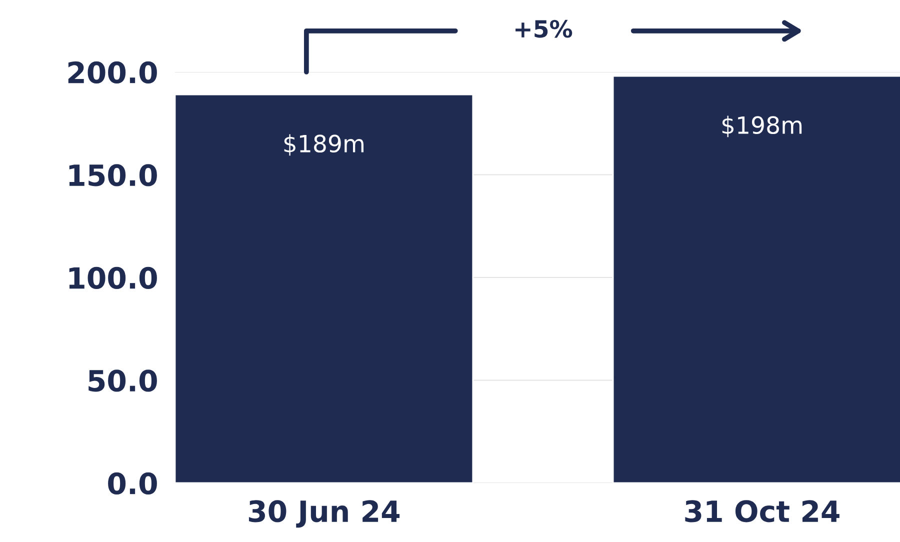 The image size is (900, 542). Describe the element at coordinates (132, 483) in the screenshot. I see `y-tick-label: 0.0` at that location.